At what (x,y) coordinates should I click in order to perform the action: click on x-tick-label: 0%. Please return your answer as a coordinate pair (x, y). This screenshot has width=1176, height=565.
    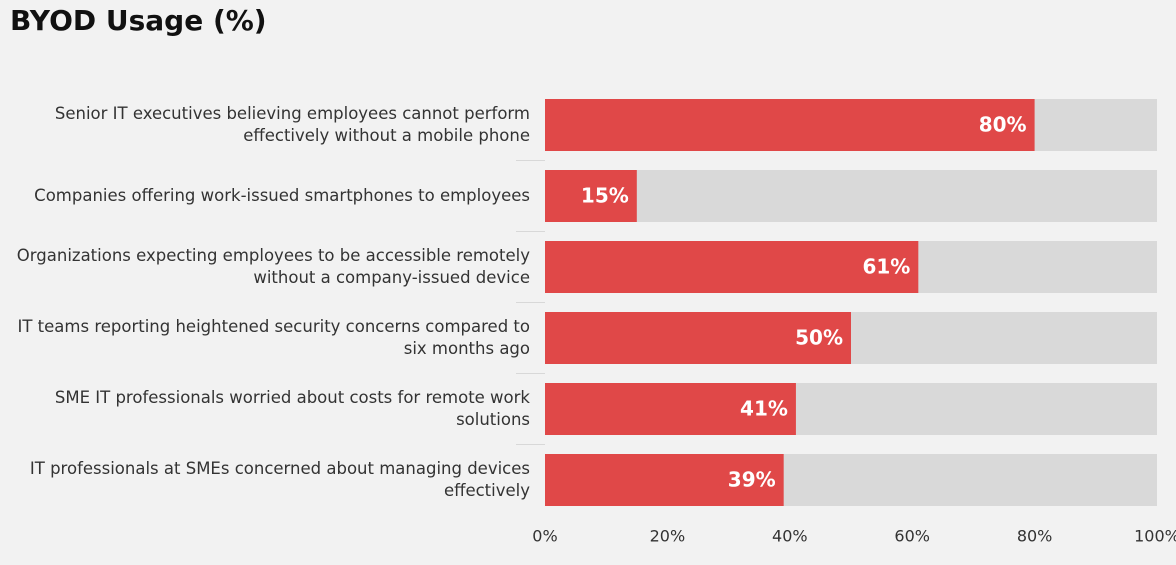
    Looking at the image, I should click on (544, 536).